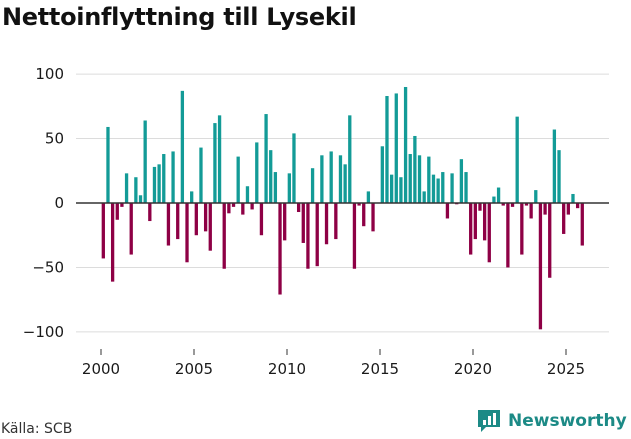  Describe the element at coordinates (380, 369) in the screenshot. I see `x-tick-label: 2015` at that location.